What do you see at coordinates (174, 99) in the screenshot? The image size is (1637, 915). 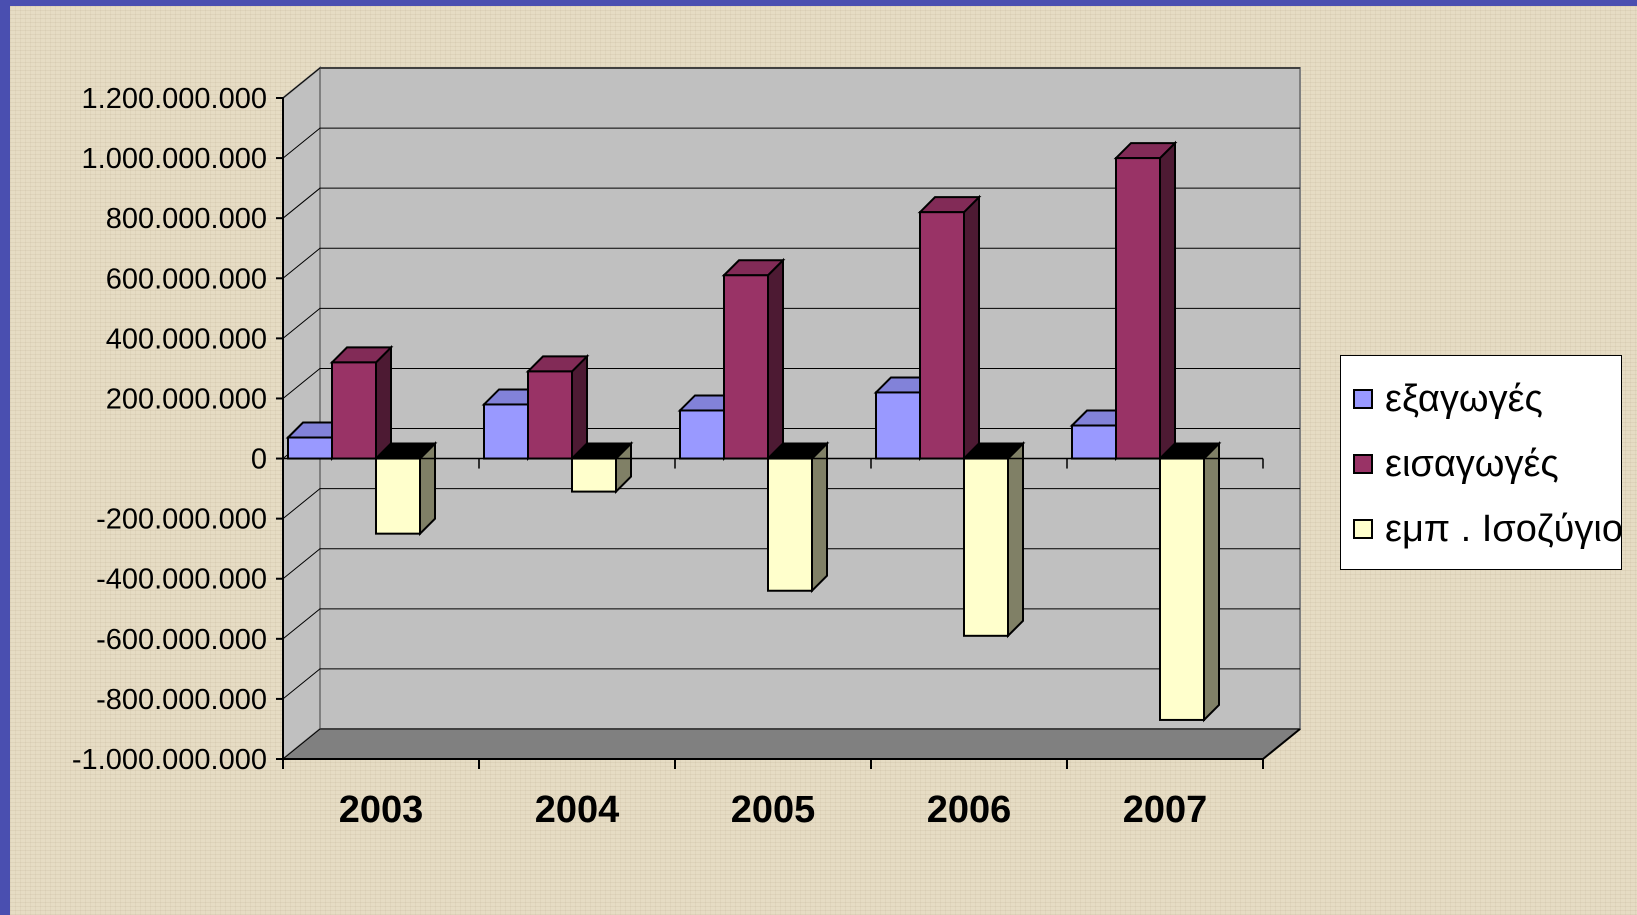 I see `y-tick-label-0: 1.200.000.000` at bounding box center [174, 99].